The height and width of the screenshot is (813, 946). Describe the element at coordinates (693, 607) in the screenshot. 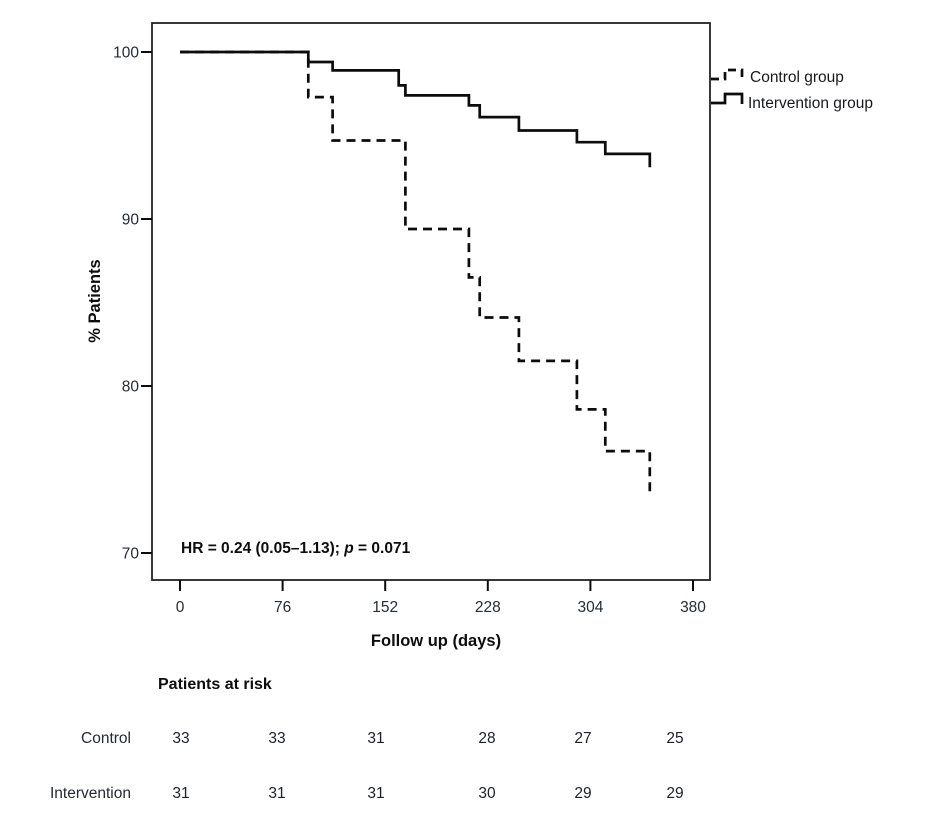

I see `x-tick-label: 380` at that location.